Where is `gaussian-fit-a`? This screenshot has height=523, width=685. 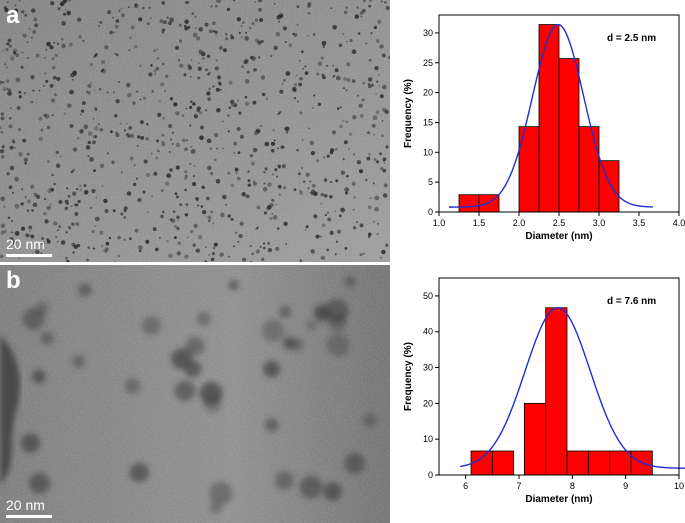
gaussian-fit-a is located at coordinates (551, 115).